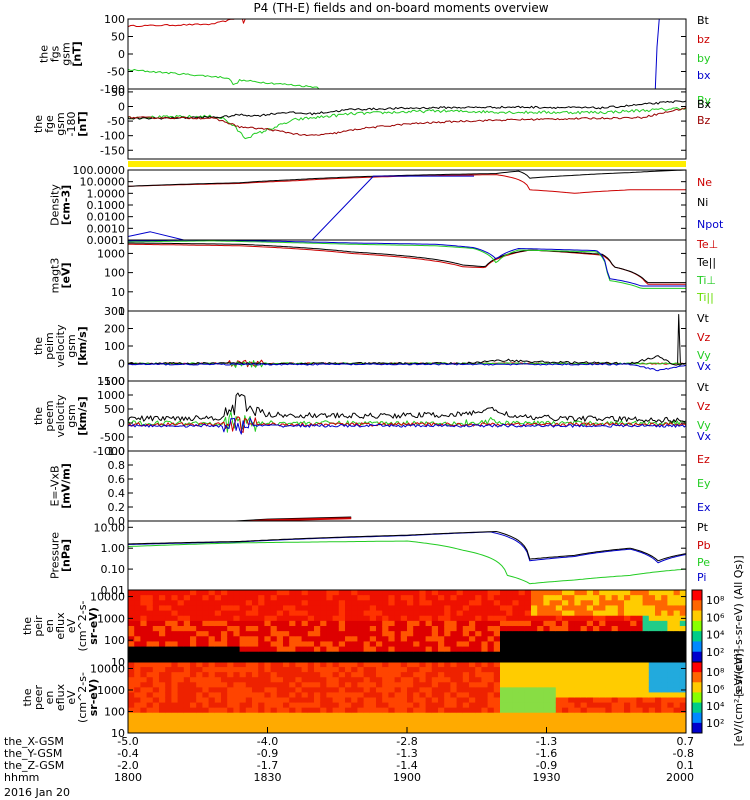 The image size is (750, 800). What do you see at coordinates (107, 597) in the screenshot?
I see `y-tick-label: 10000` at bounding box center [107, 597].